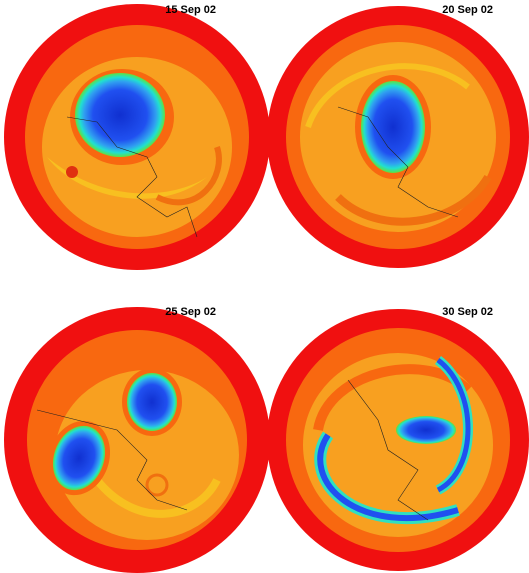 This screenshot has height=573, width=529. Describe the element at coordinates (190, 312) in the screenshot. I see `panel-date: 25 Sep 02` at that location.